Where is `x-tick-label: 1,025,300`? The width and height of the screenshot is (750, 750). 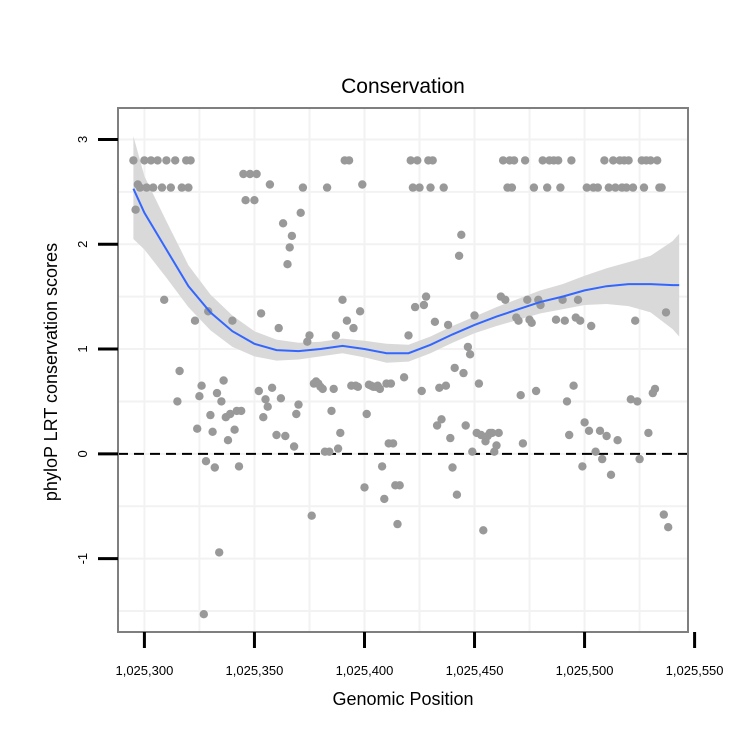 x-tick-label: 1,025,300 is located at coordinates (144, 670).